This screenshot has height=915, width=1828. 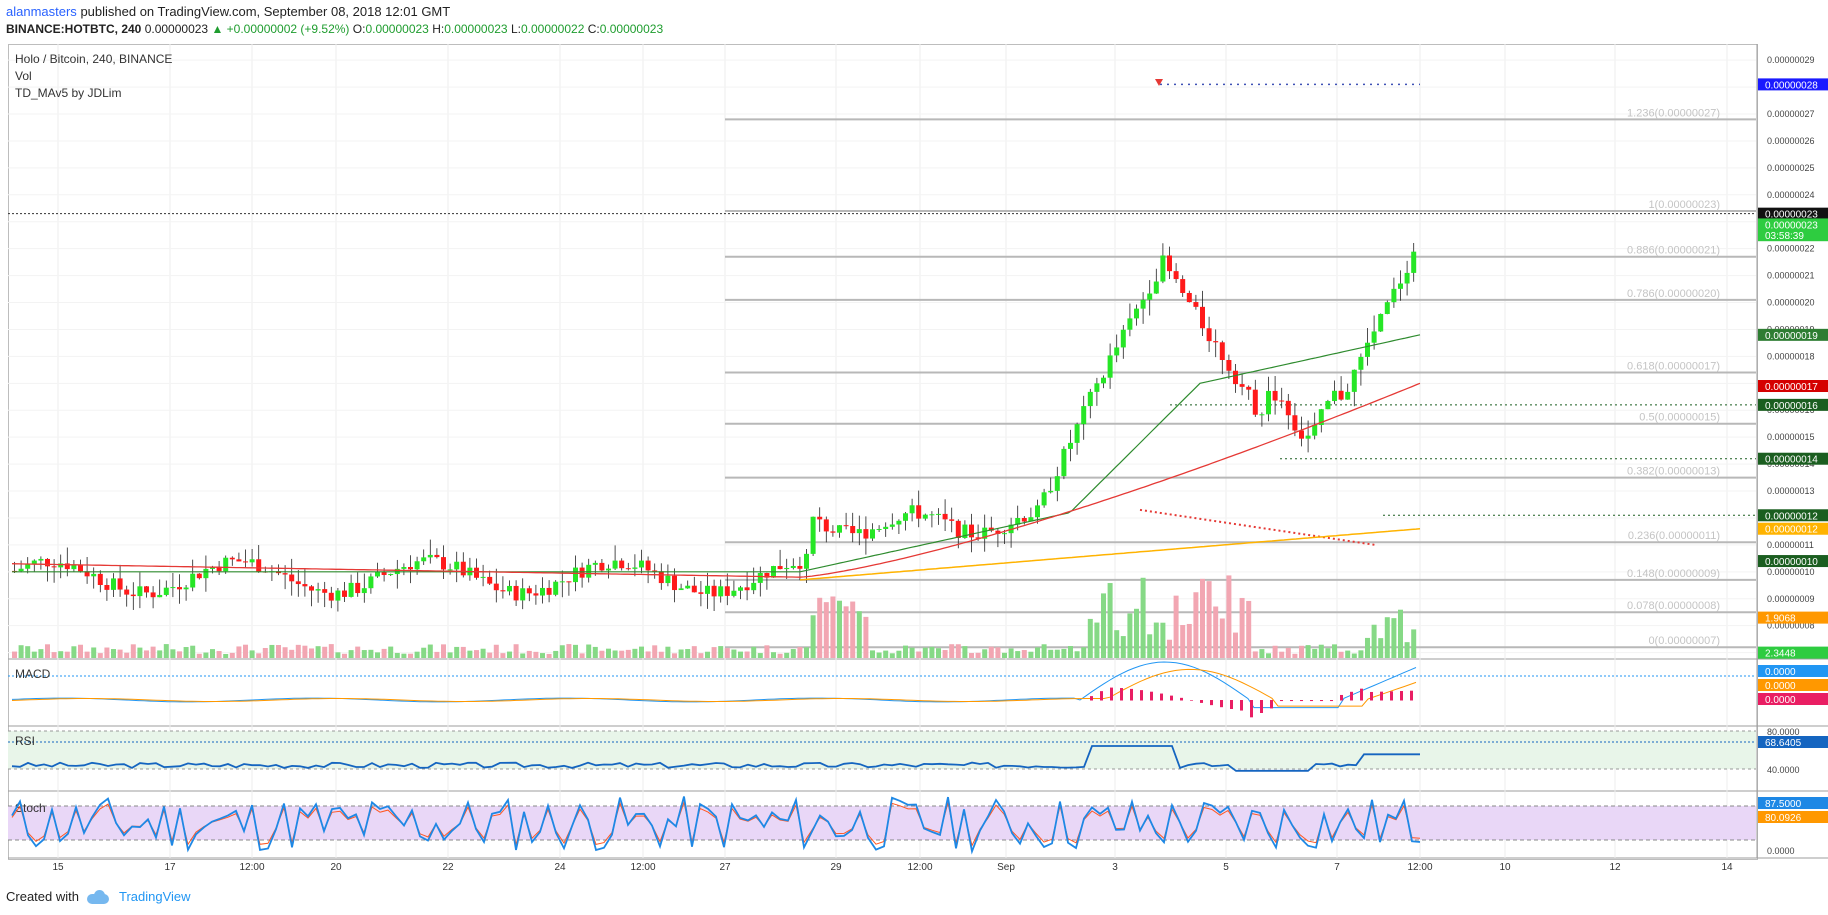 What do you see at coordinates (716, 825) in the screenshot?
I see `stoch-k-line` at bounding box center [716, 825].